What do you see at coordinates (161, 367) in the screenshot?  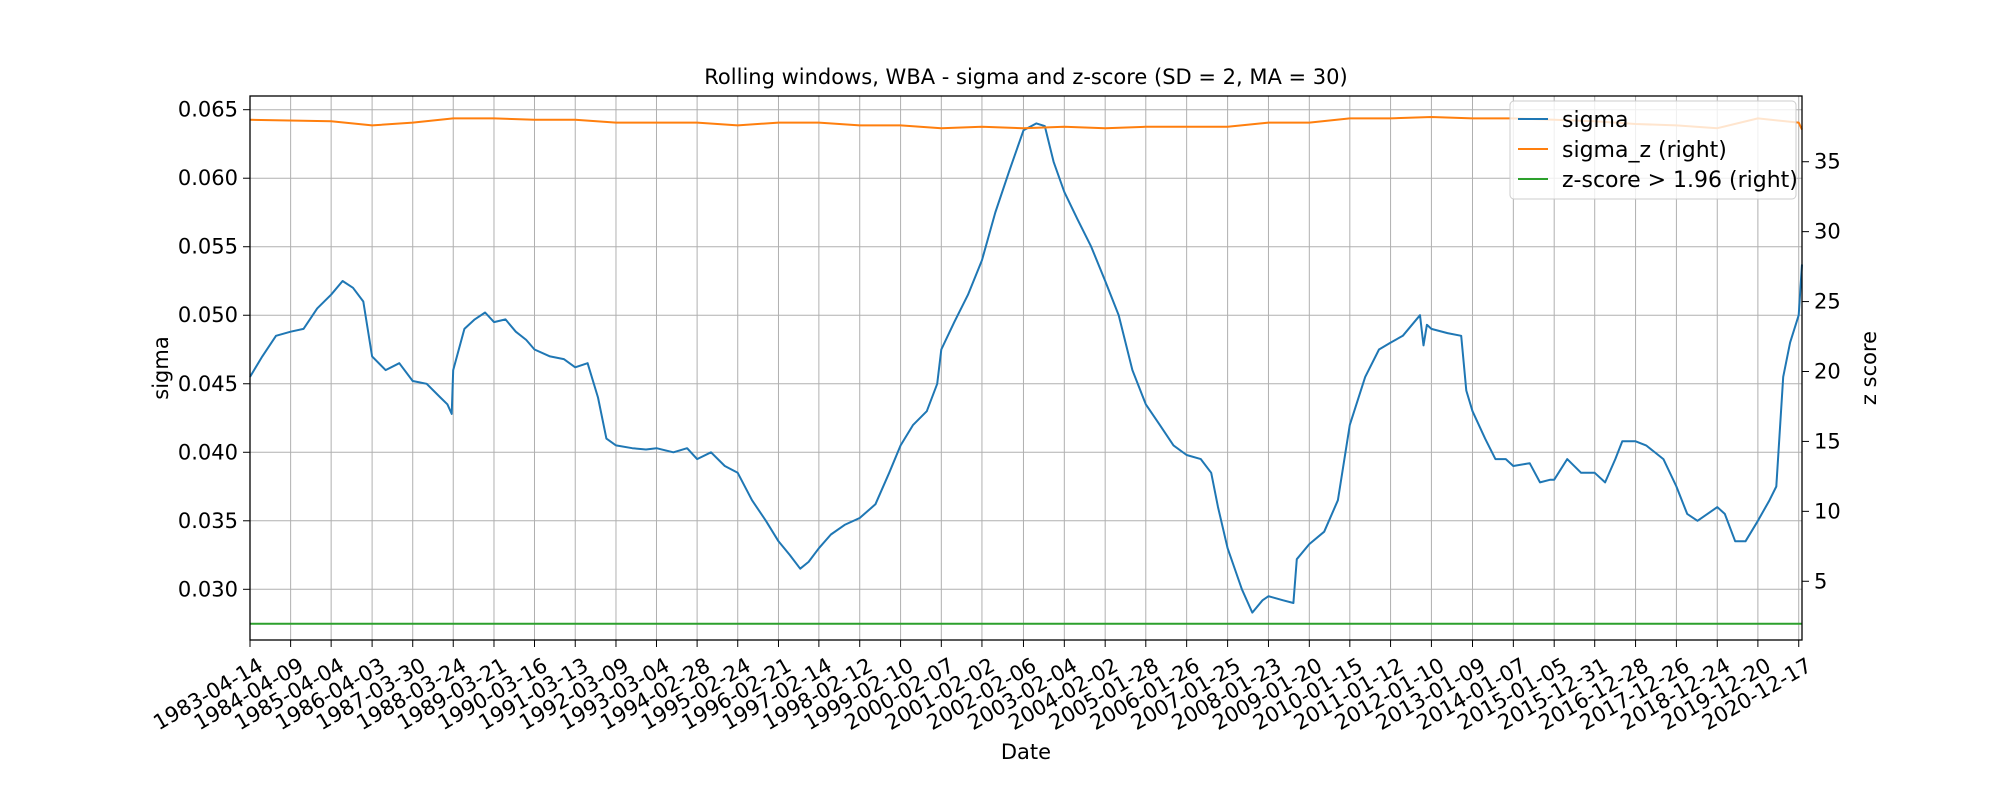 I see `y-axis-label: sigma` at bounding box center [161, 367].